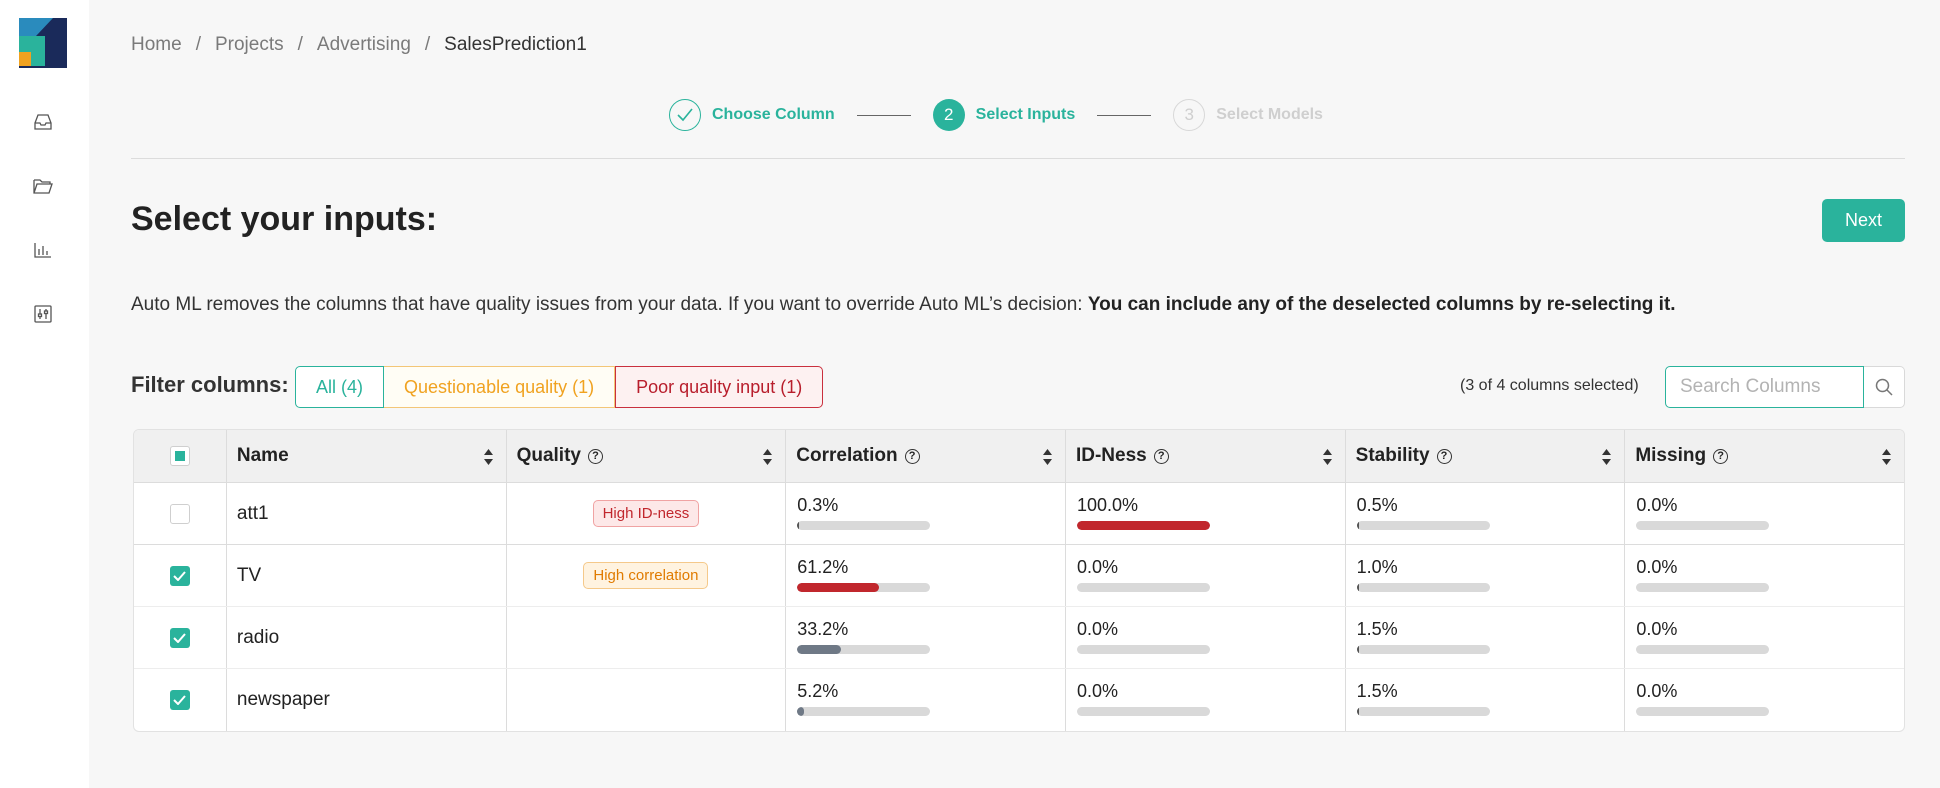  I want to click on name-cell: TV, so click(367, 575).